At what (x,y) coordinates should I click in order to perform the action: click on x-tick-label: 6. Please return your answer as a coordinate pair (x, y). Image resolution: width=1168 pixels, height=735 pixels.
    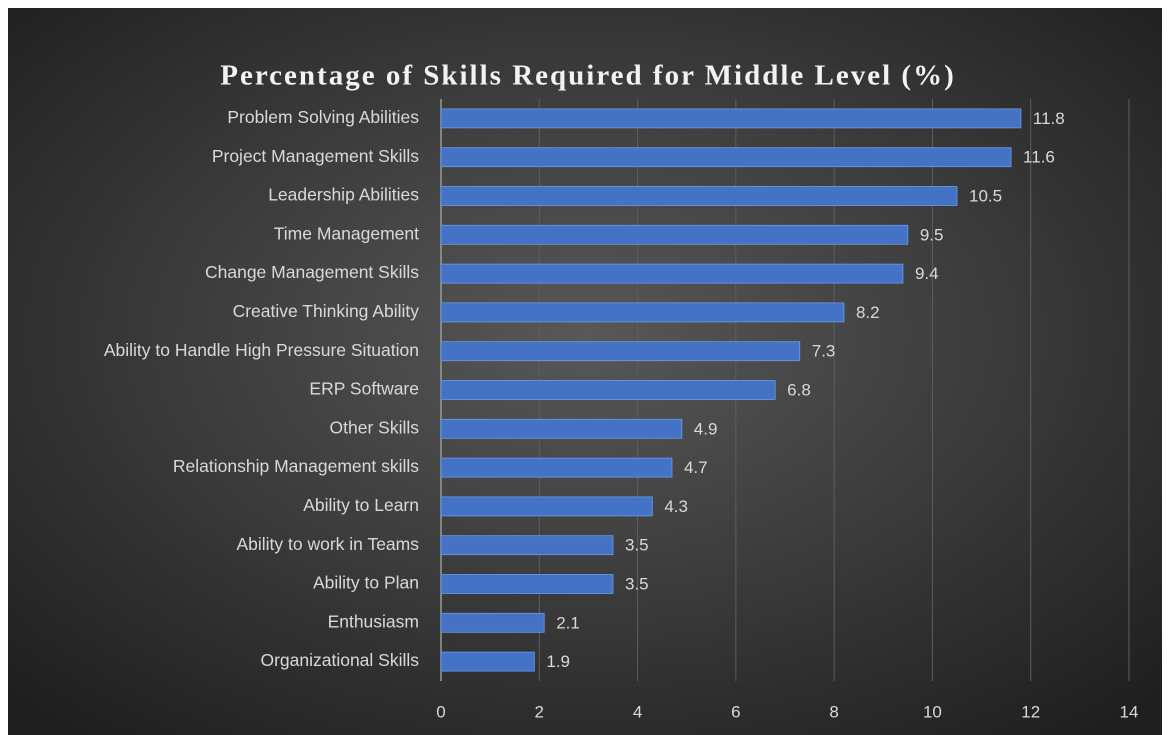
    Looking at the image, I should click on (735, 711).